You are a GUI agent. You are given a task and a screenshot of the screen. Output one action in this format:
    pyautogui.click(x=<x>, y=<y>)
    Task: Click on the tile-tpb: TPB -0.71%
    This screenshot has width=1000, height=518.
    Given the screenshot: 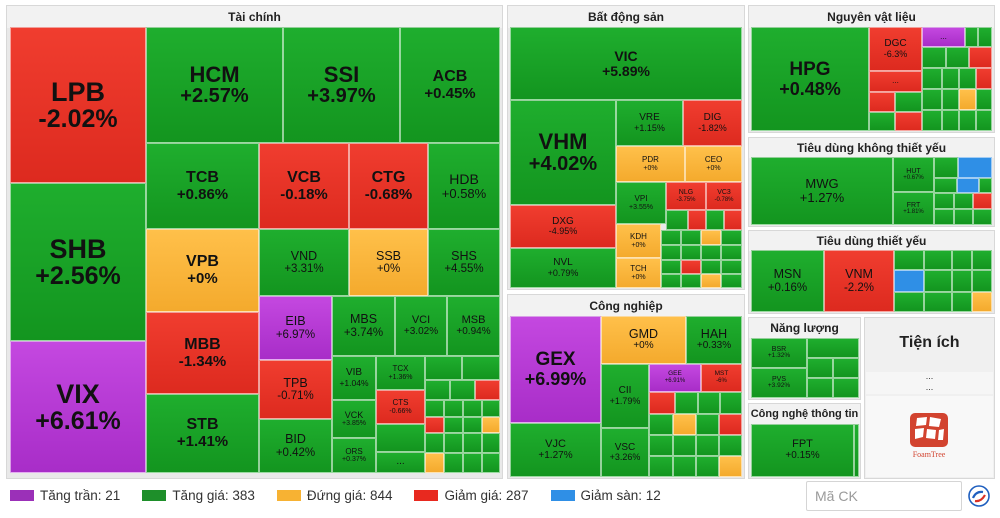 What is the action you would take?
    pyautogui.click(x=295, y=389)
    